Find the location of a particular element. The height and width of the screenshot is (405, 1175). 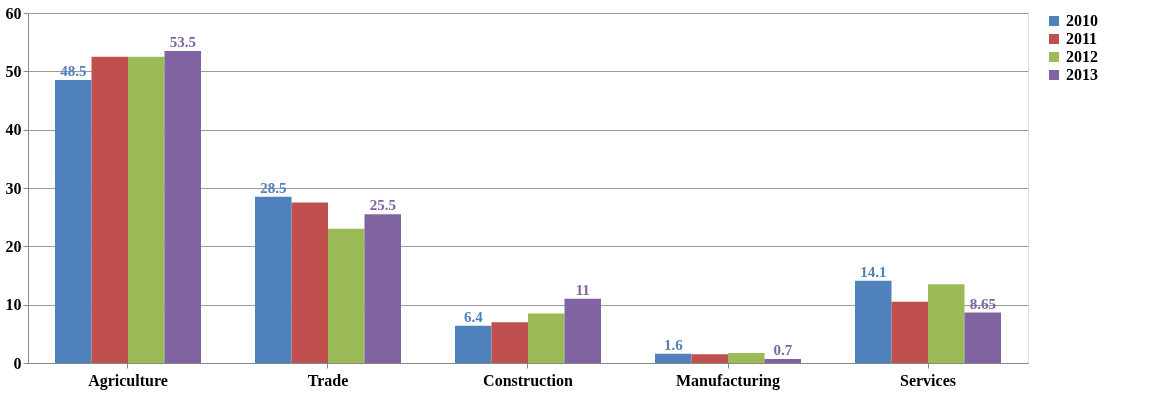

x-tick-label: Trade is located at coordinates (328, 380).